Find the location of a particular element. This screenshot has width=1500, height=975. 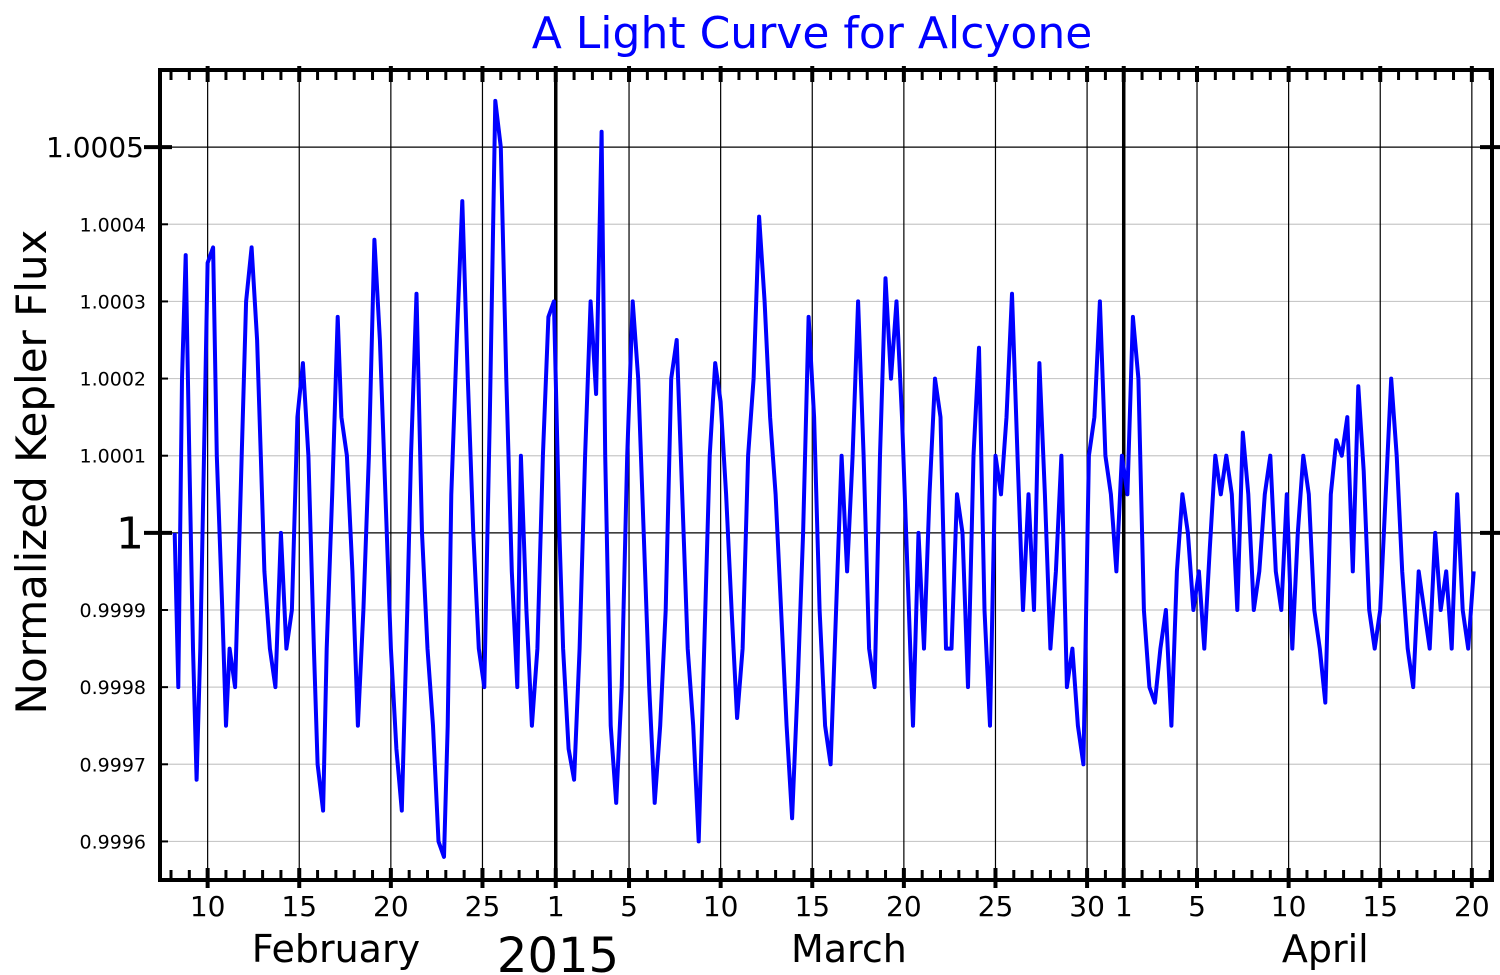

chart-title: A Light Curve for Alcyone is located at coordinates (812, 33).